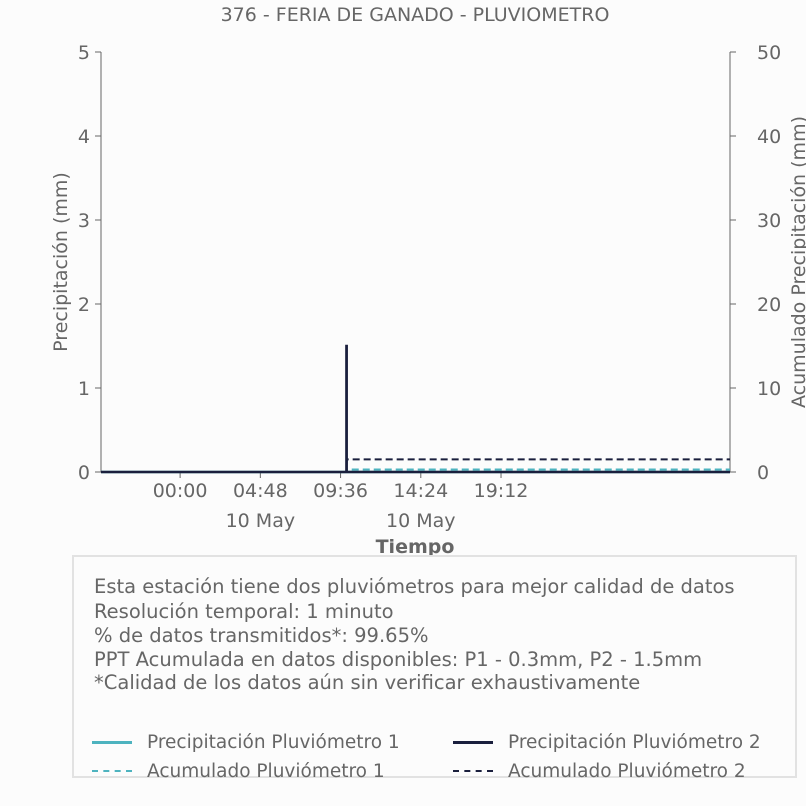 The image size is (806, 806). What do you see at coordinates (797, 262) in the screenshot?
I see `y-axis-right-label: Acumulado Precipitación (mm)` at bounding box center [797, 262].